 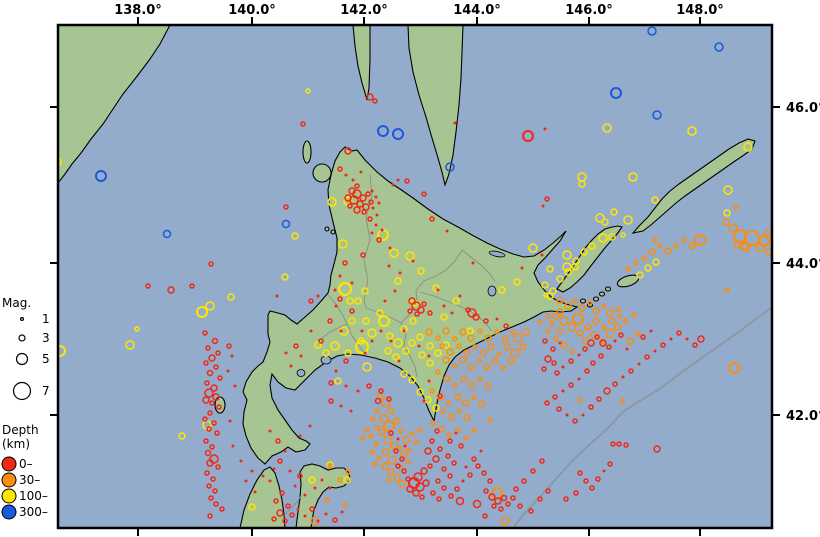 What do you see at coordinates (477, 10) in the screenshot?
I see `axis-tick-label: 144.0°` at bounding box center [477, 10].